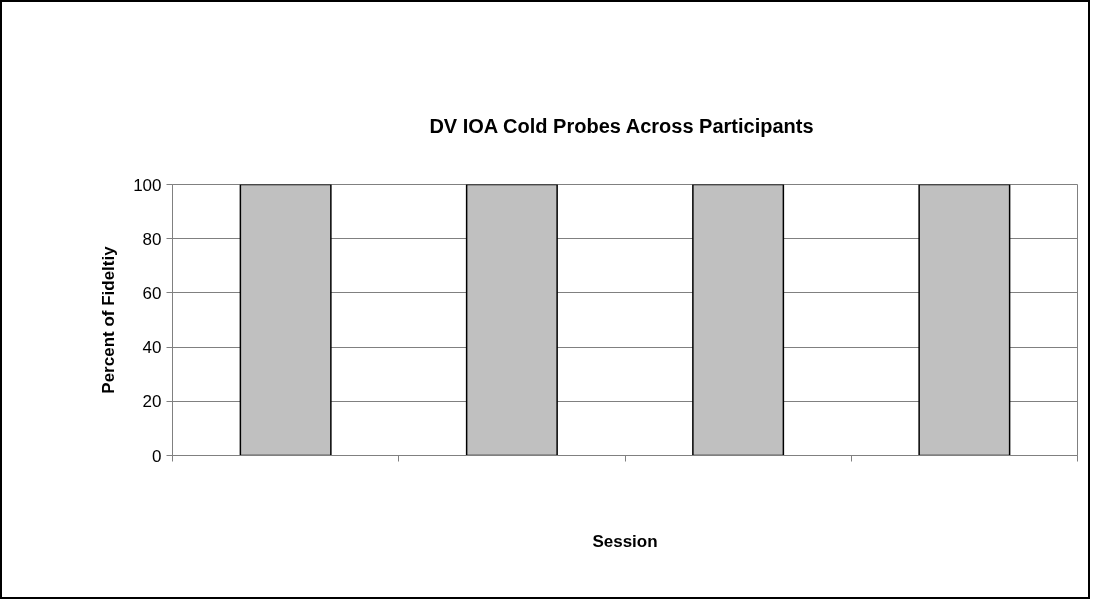 Image resolution: width=1094 pixels, height=603 pixels. Describe the element at coordinates (152, 293) in the screenshot. I see `y-tick-label: 60` at that location.